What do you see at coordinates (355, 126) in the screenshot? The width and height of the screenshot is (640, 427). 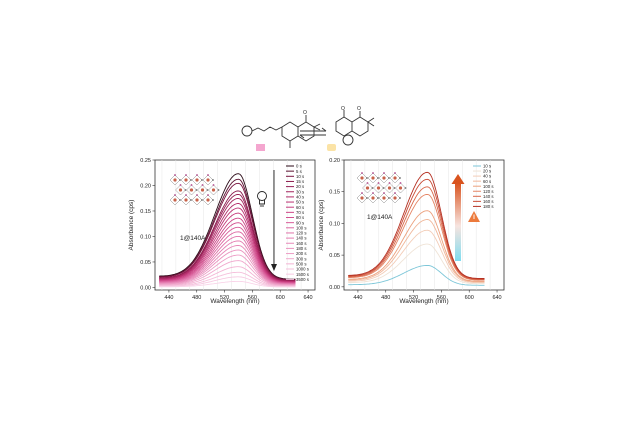 I see `spiropyran-structure-closed: O O` at bounding box center [355, 126].